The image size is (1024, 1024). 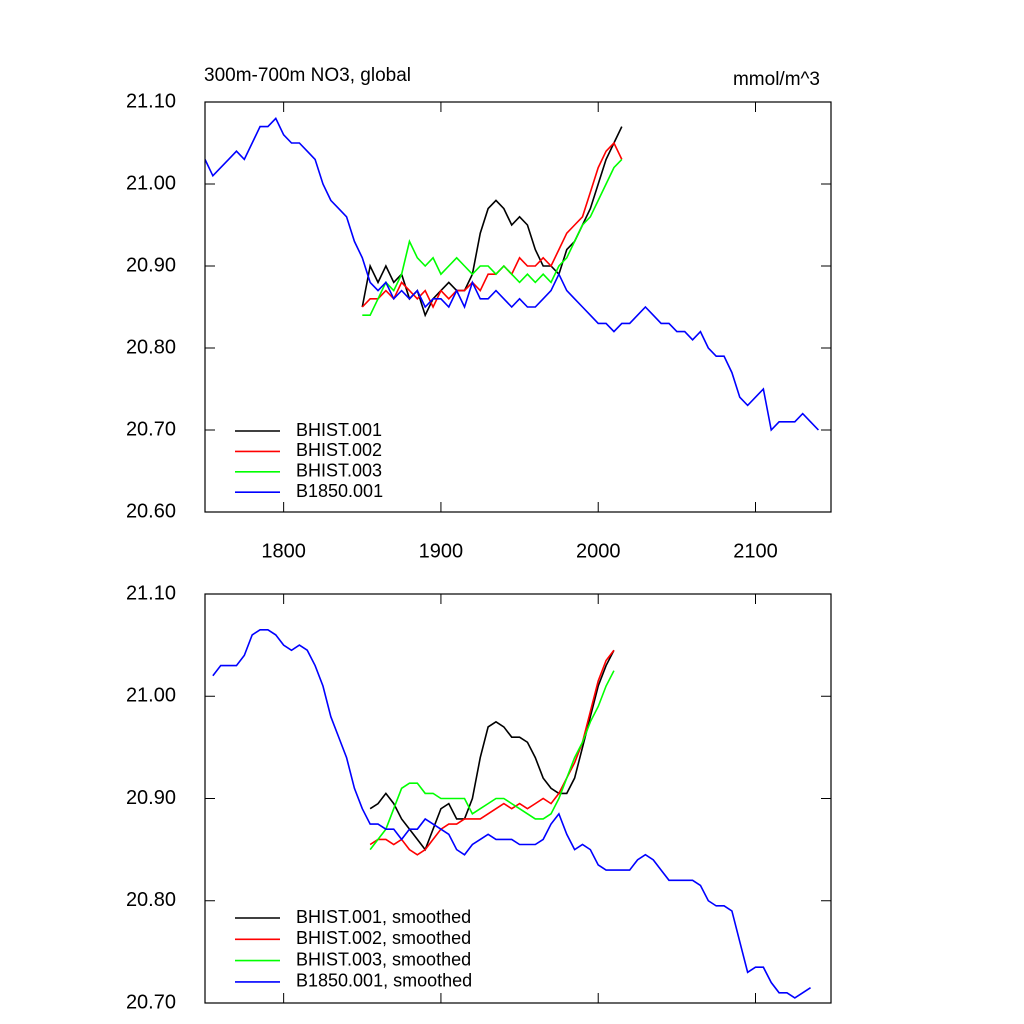 I want to click on legend-label: BHIST.002, so click(x=339, y=450).